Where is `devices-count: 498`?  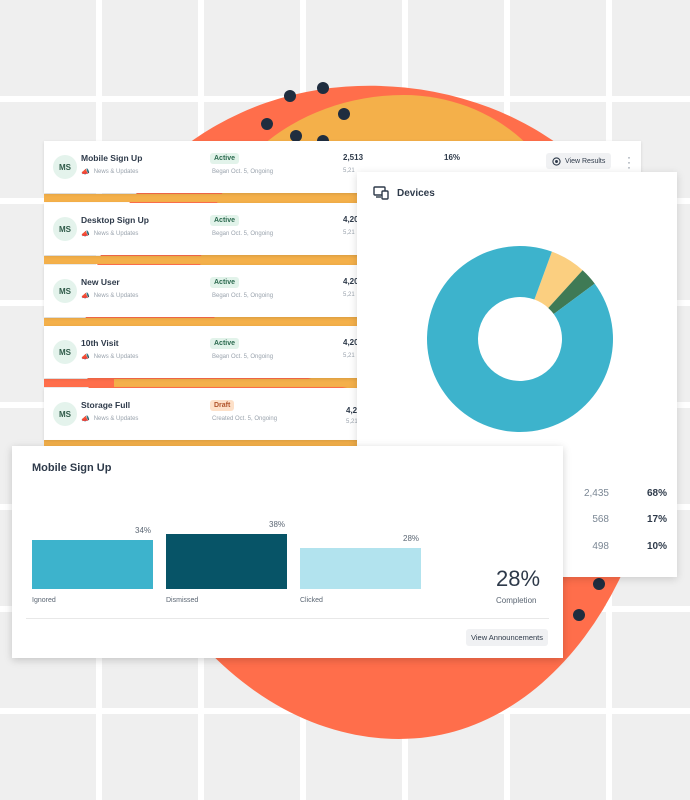 devices-count: 498 is located at coordinates (600, 546).